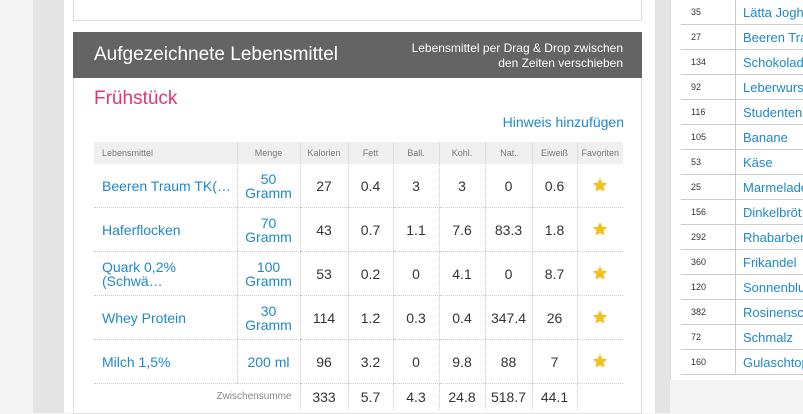 The width and height of the screenshot is (803, 414). I want to click on column-header: Kohl., so click(462, 153).